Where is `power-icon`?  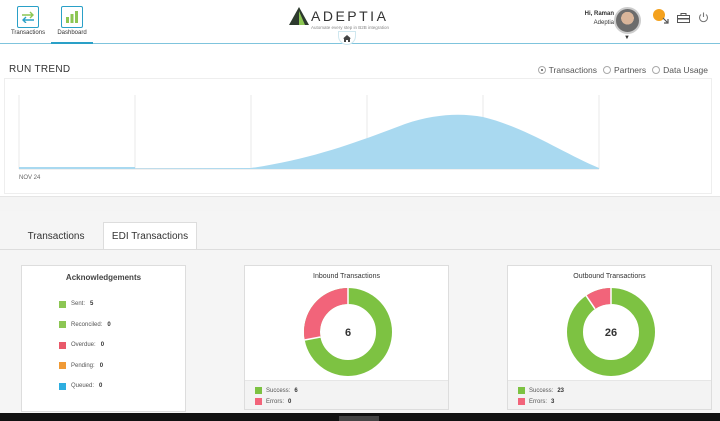
power-icon is located at coordinates (703, 17).